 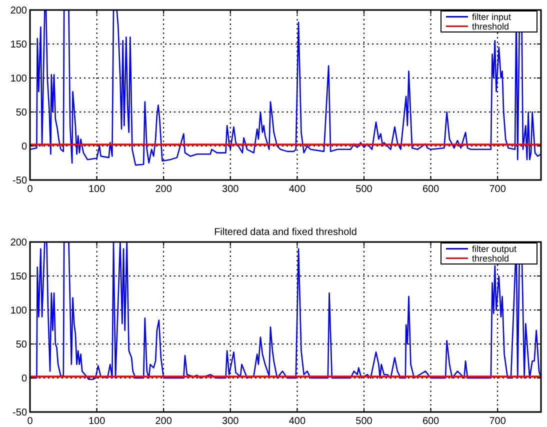 What do you see at coordinates (492, 17) in the screenshot?
I see `legend-label: filter input` at bounding box center [492, 17].